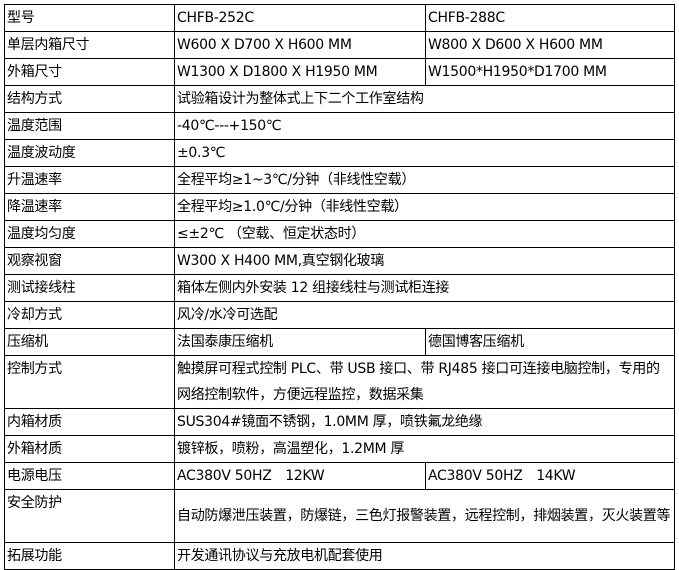  What do you see at coordinates (89, 99) in the screenshot?
I see `row-label: 结构方式` at bounding box center [89, 99].